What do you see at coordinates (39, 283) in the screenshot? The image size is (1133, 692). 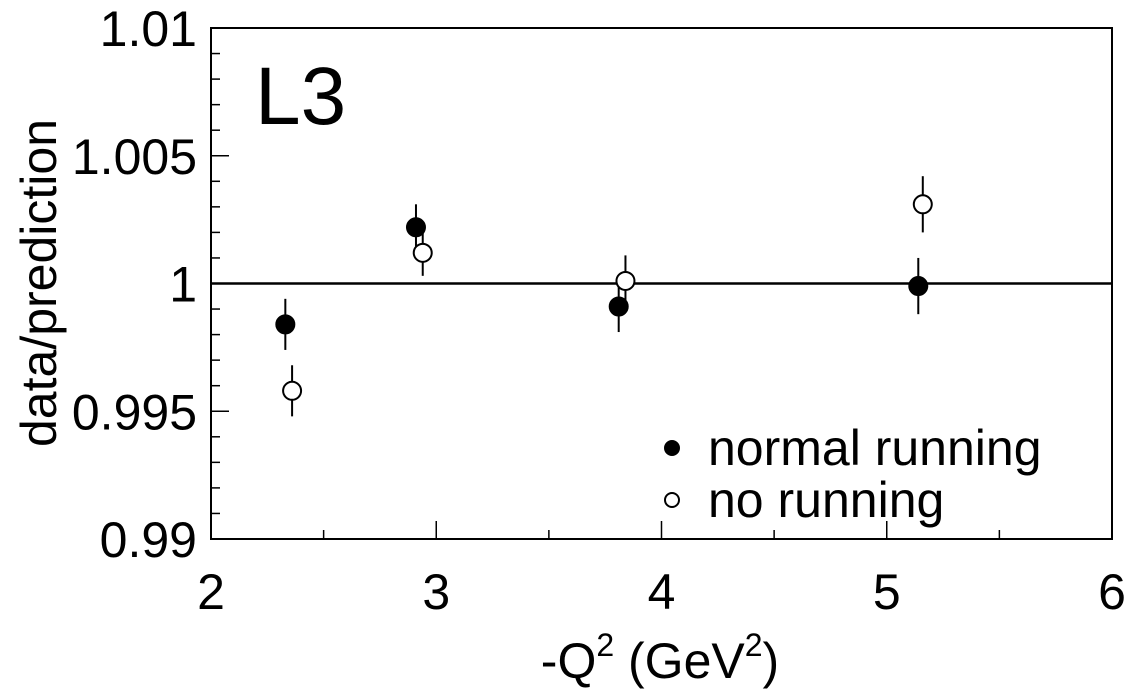 I see `y-axis-label: data/prediction` at bounding box center [39, 283].